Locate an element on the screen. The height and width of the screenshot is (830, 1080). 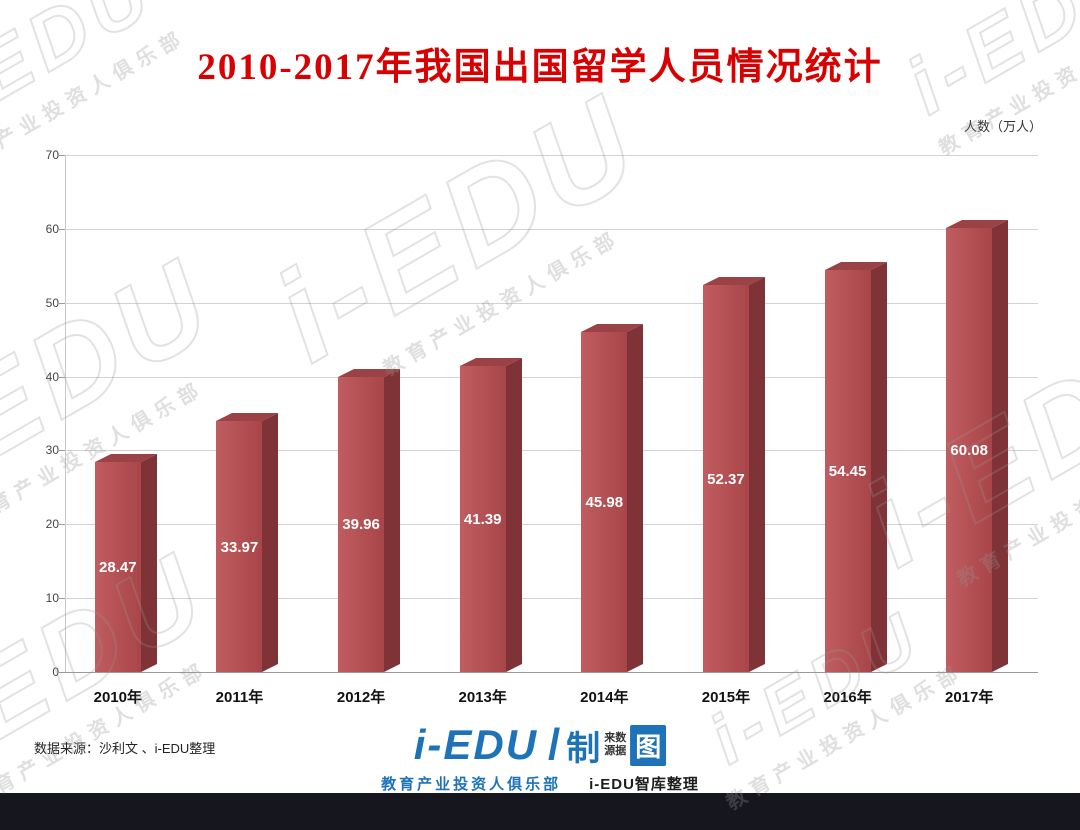
logo-subtitle-club: 教育产业投资人俱乐部 is located at coordinates (471, 784).